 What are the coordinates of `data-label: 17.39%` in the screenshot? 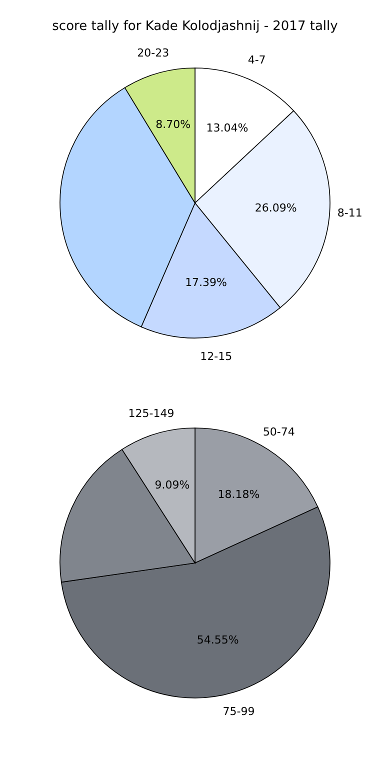 It's located at (206, 283).